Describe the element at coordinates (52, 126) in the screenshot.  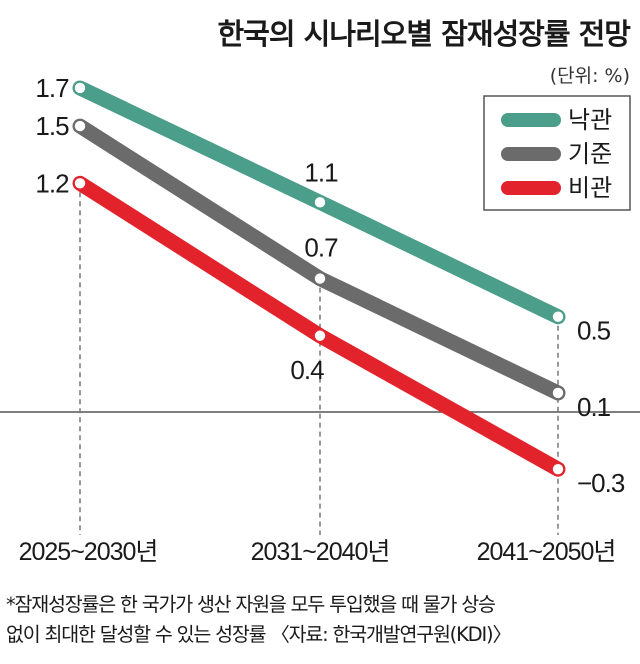
I see `data-label: 1.5` at that location.